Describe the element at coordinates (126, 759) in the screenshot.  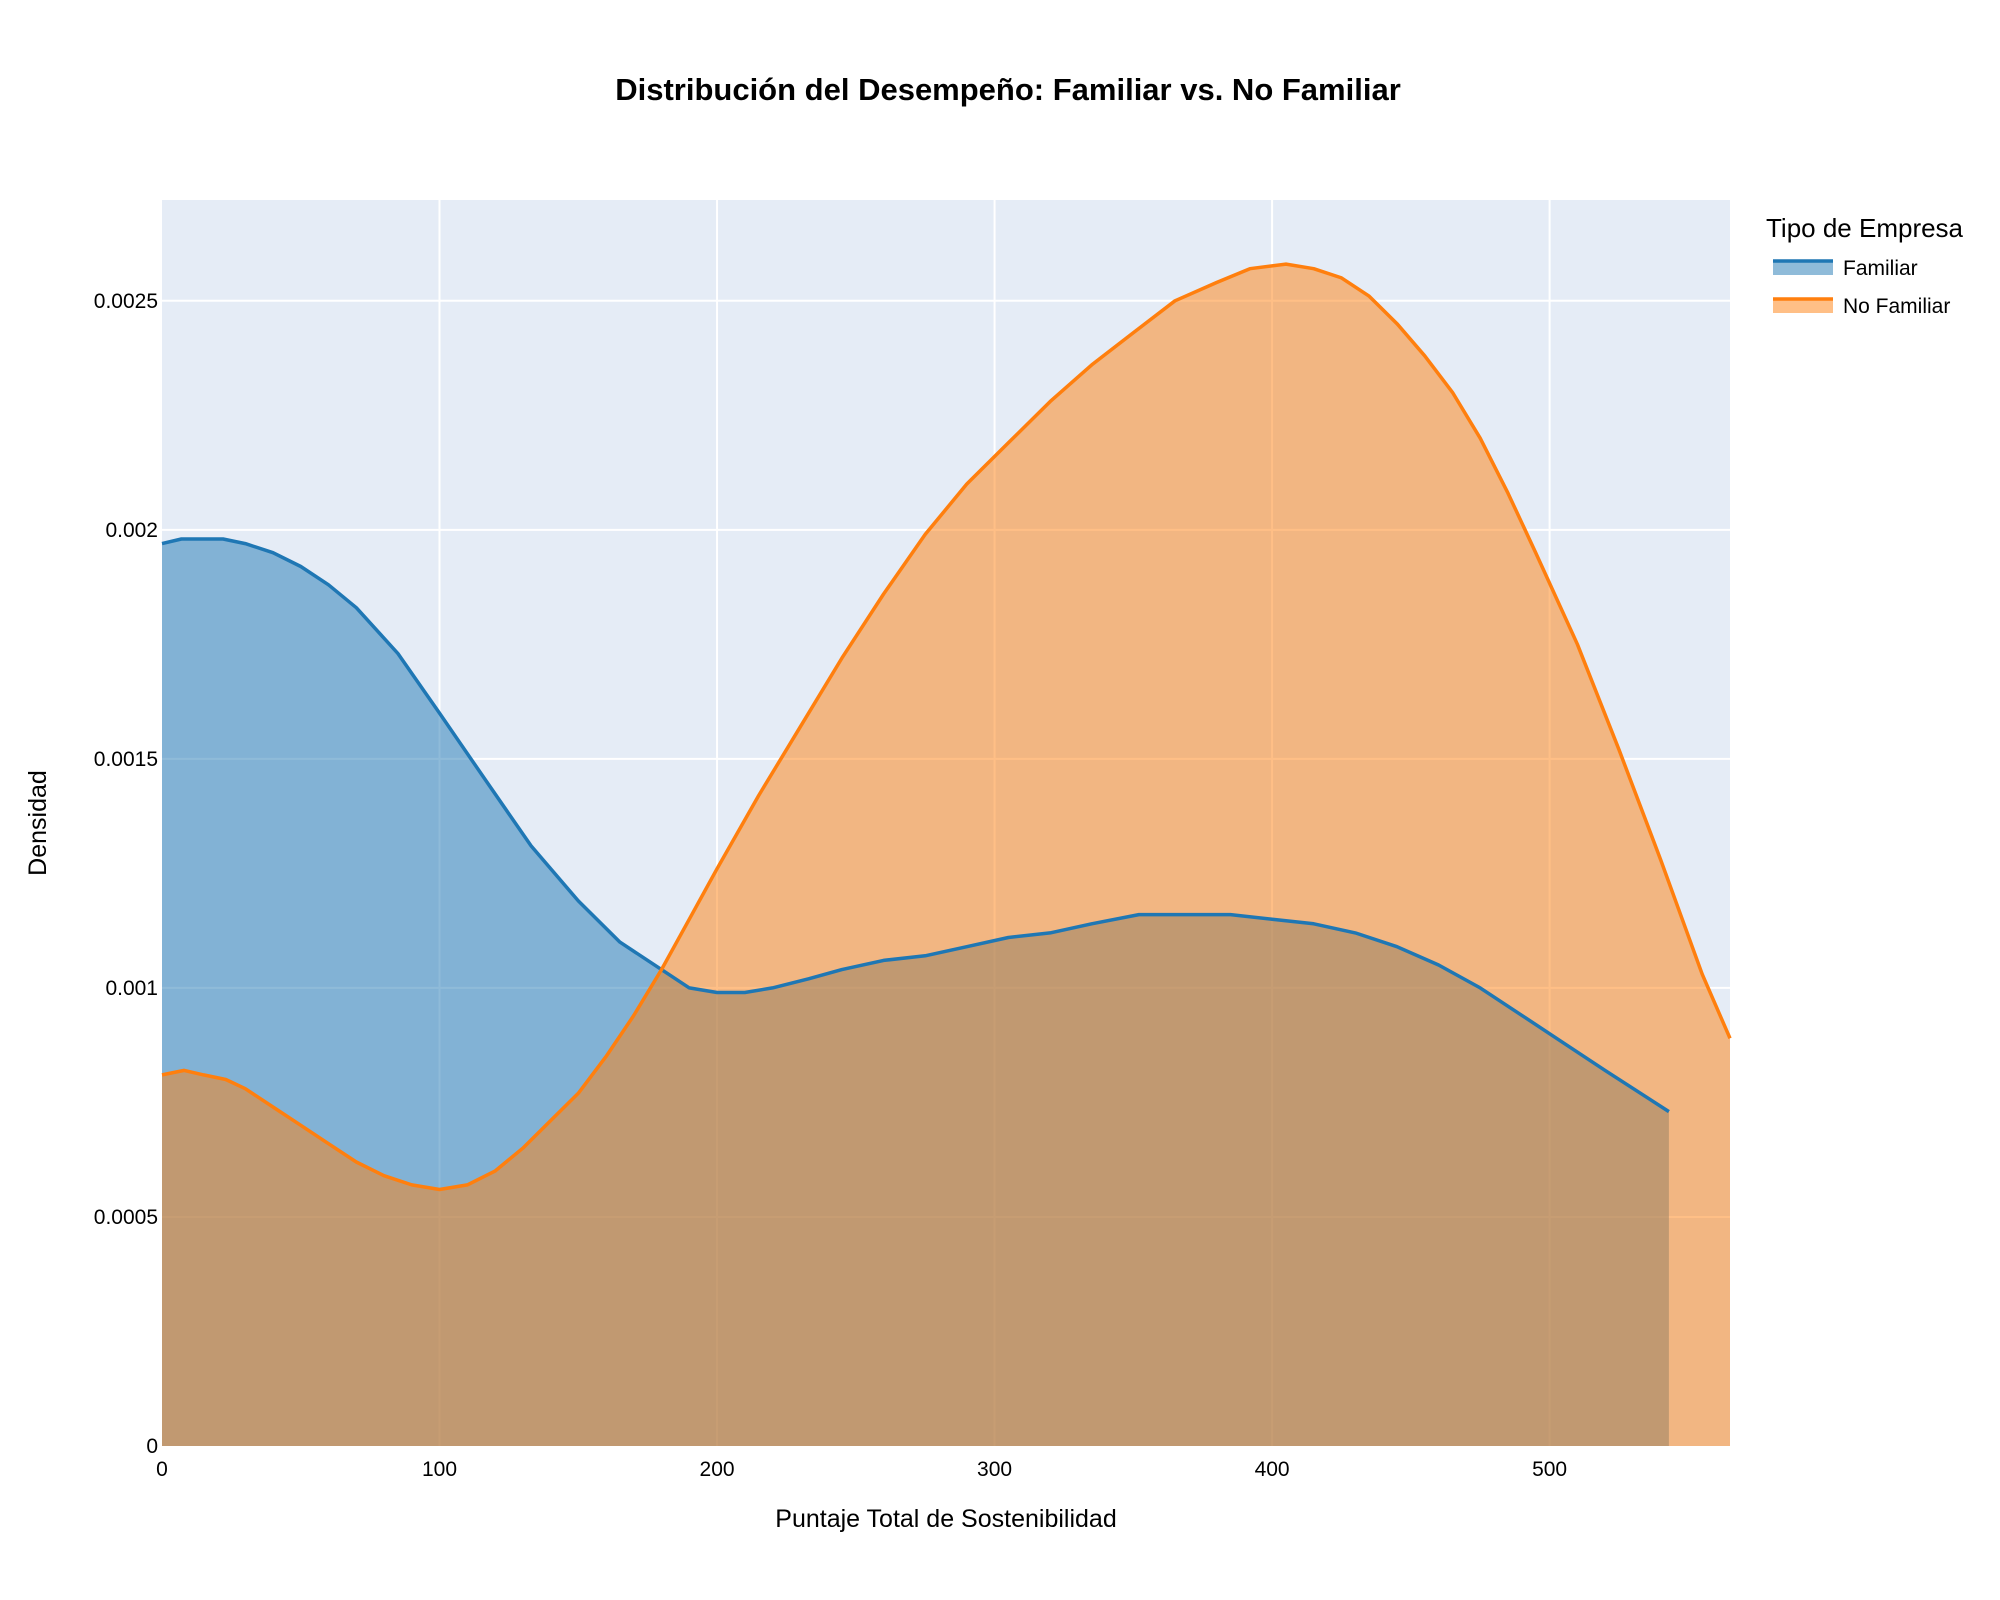
I see `y-tick-label: 0.0015` at that location.